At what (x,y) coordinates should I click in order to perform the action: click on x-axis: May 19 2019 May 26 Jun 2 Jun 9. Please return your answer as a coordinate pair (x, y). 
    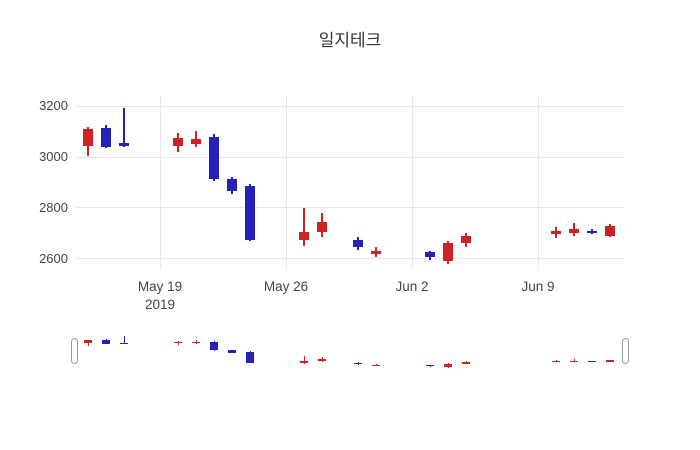
    Looking at the image, I should click on (350, 300).